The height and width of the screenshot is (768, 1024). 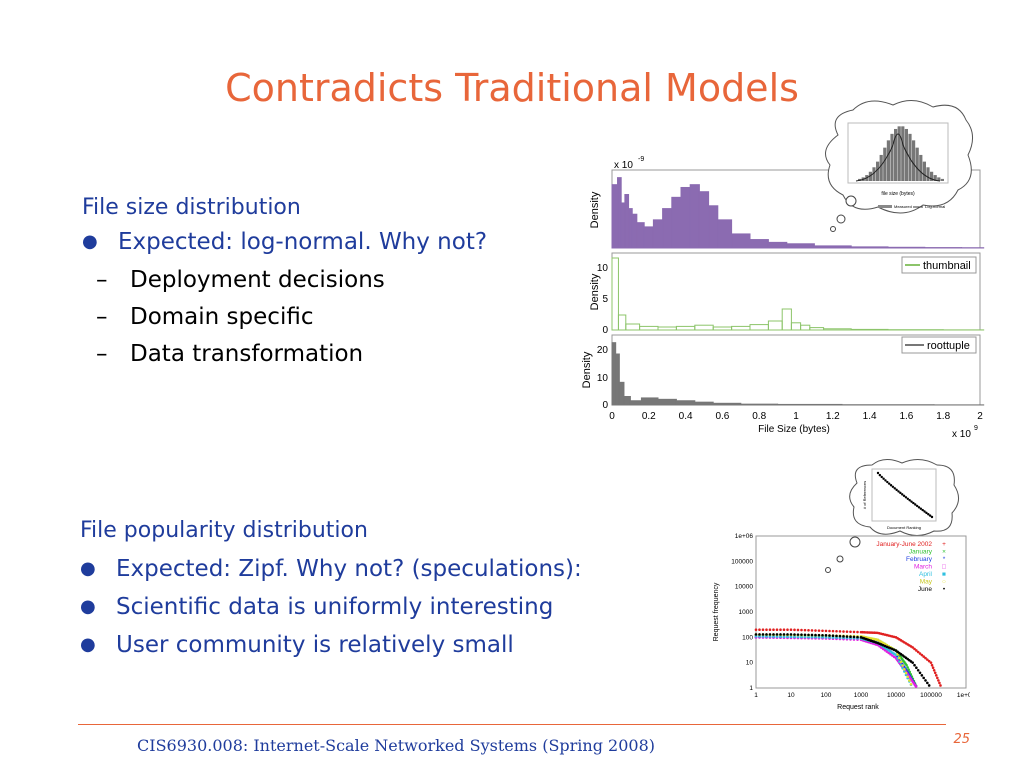 What do you see at coordinates (961, 739) in the screenshot?
I see `page-number: 25` at bounding box center [961, 739].